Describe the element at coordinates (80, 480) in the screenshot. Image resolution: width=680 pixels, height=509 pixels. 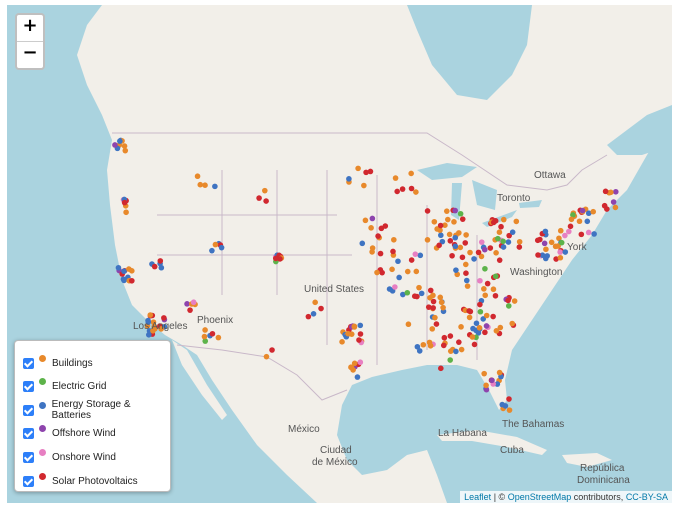
I see `legend-entry: Solar Photovoltaics` at that location.